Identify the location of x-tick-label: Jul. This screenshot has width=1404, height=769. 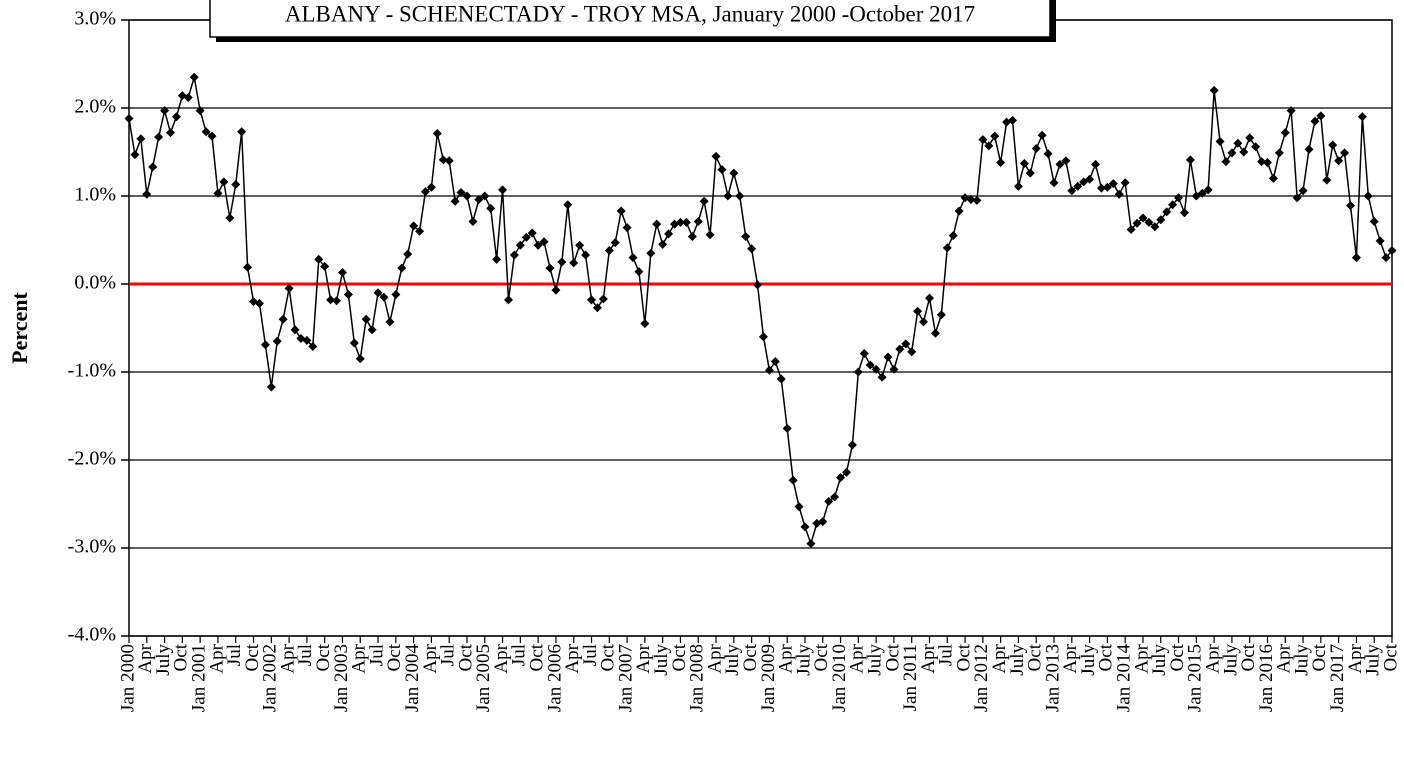
(234, 655).